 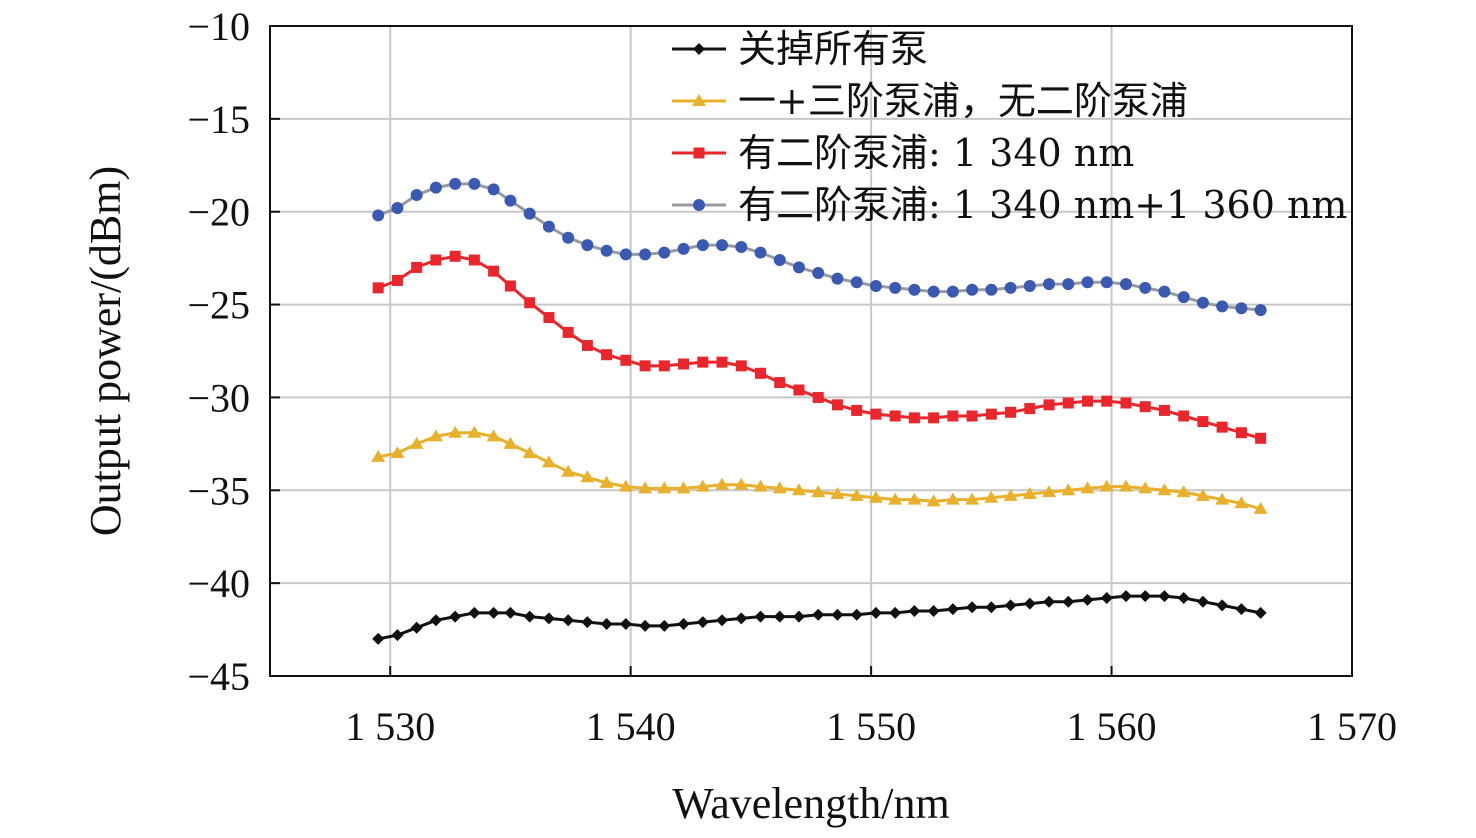 I want to click on legend-label: 一+三阶泵浦，无二阶泵浦, so click(x=963, y=101).